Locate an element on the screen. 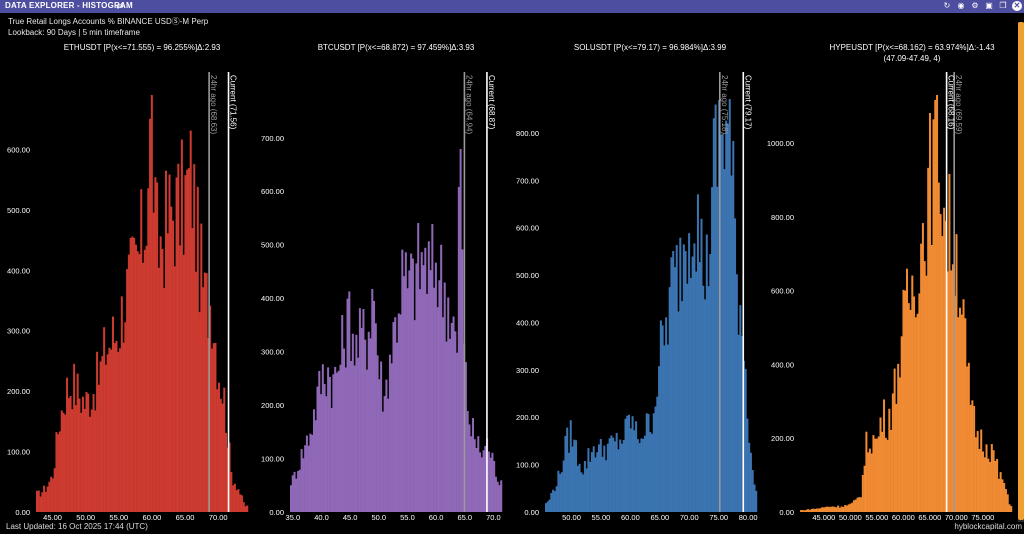 The image size is (1024, 534). brand-link: hyblockcapital.com is located at coordinates (988, 526).